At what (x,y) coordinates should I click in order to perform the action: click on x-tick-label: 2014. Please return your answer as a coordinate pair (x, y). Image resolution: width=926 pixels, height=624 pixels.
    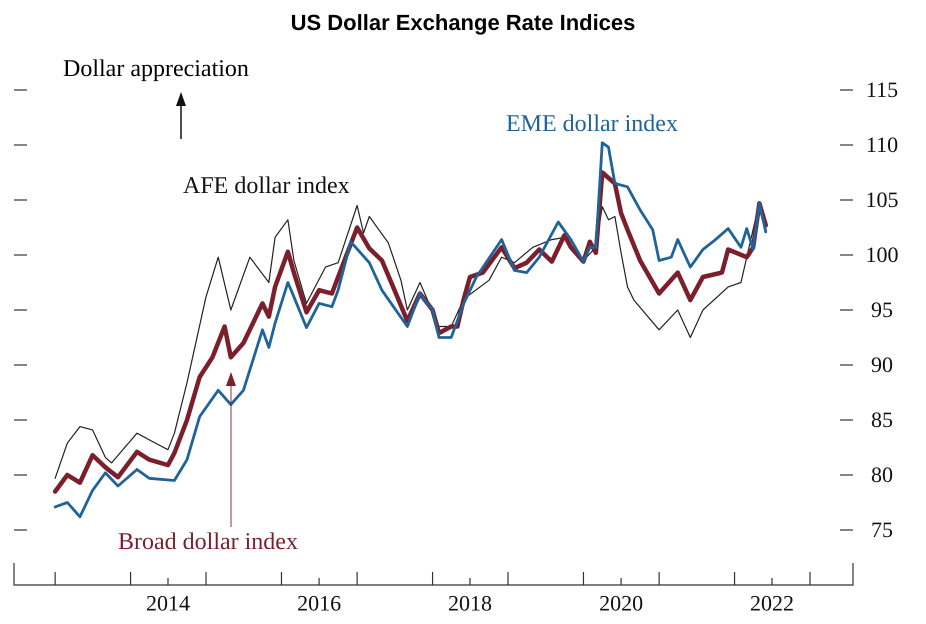
    Looking at the image, I should click on (168, 603).